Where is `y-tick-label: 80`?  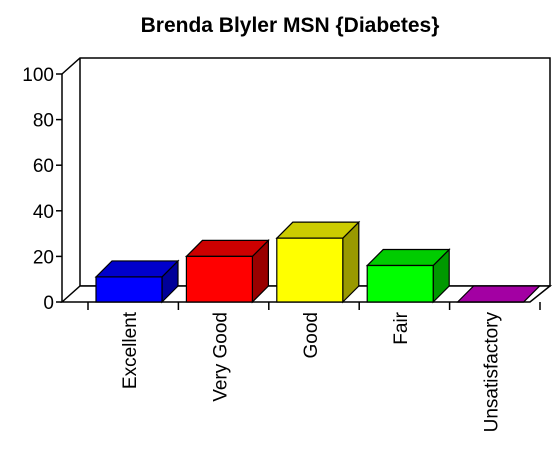
y-tick-label: 80 is located at coordinates (43, 121).